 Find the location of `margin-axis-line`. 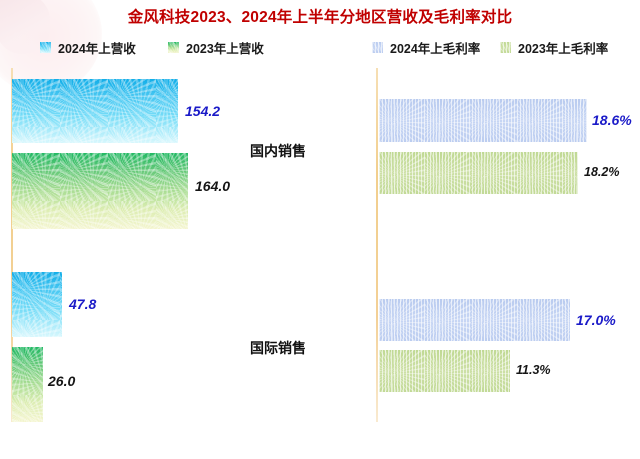

margin-axis-line is located at coordinates (377, 245).